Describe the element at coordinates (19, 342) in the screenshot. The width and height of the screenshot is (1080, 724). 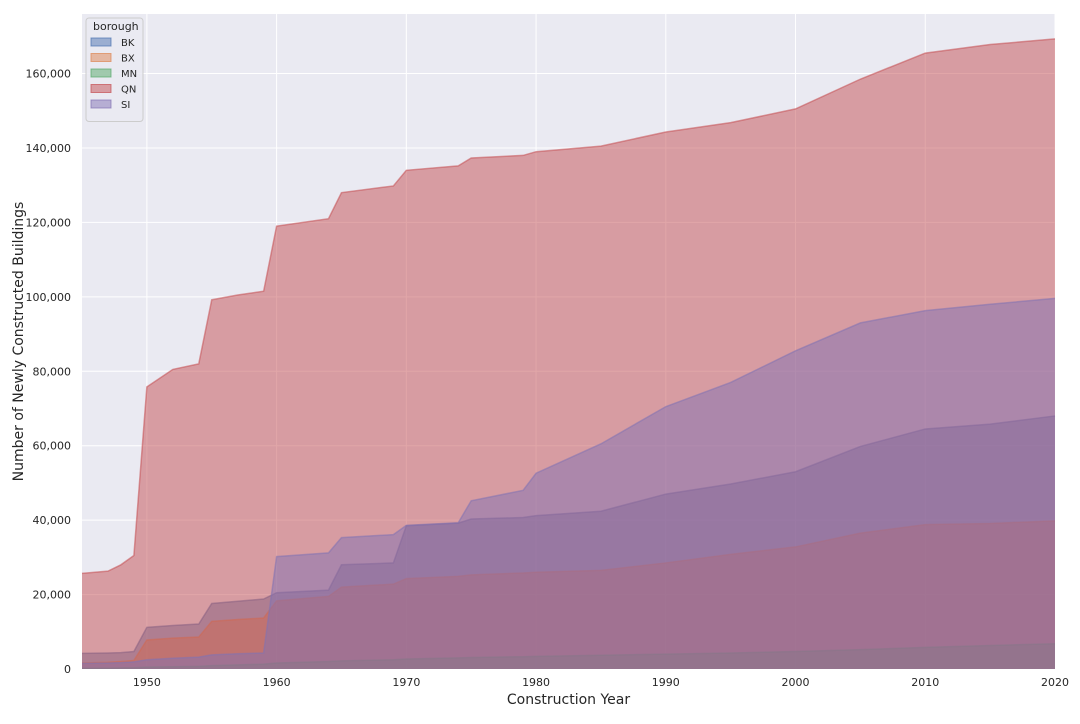
I see `y-axis-label: Number of Newly Constructed Buildings` at that location.